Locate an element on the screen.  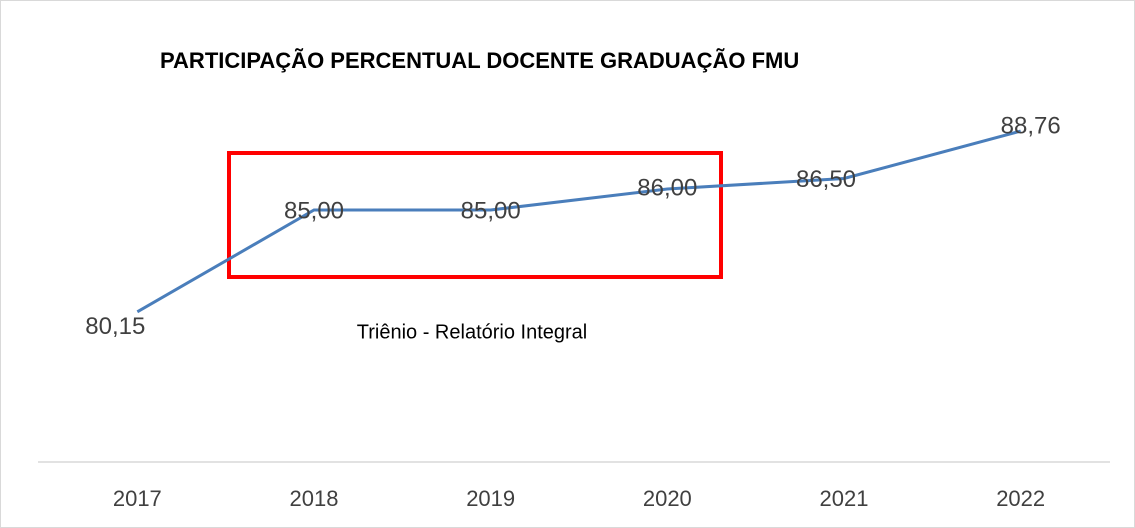
x-tick-label: 2019 is located at coordinates (490, 498).